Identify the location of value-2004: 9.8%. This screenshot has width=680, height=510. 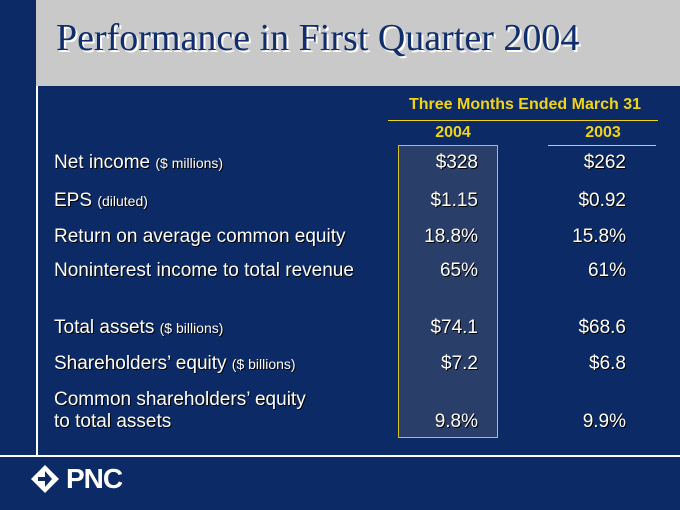
(456, 421).